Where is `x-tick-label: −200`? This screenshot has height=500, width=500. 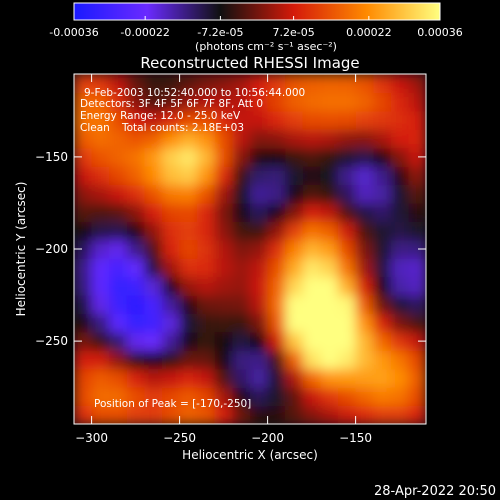 x-tick-label: −200 is located at coordinates (267, 438).